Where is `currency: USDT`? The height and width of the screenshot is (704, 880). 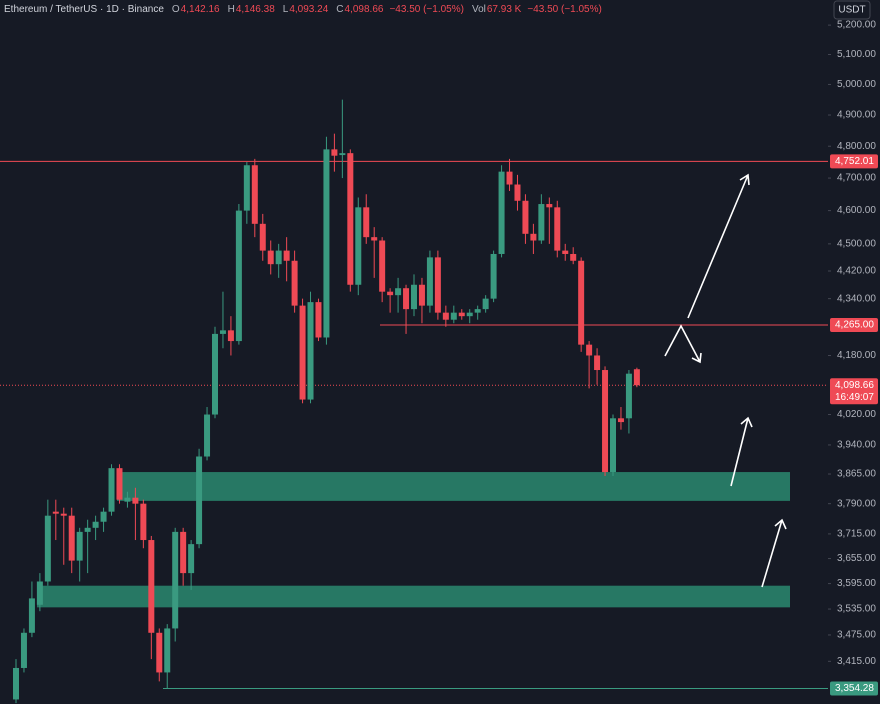
currency: USDT is located at coordinates (851, 10).